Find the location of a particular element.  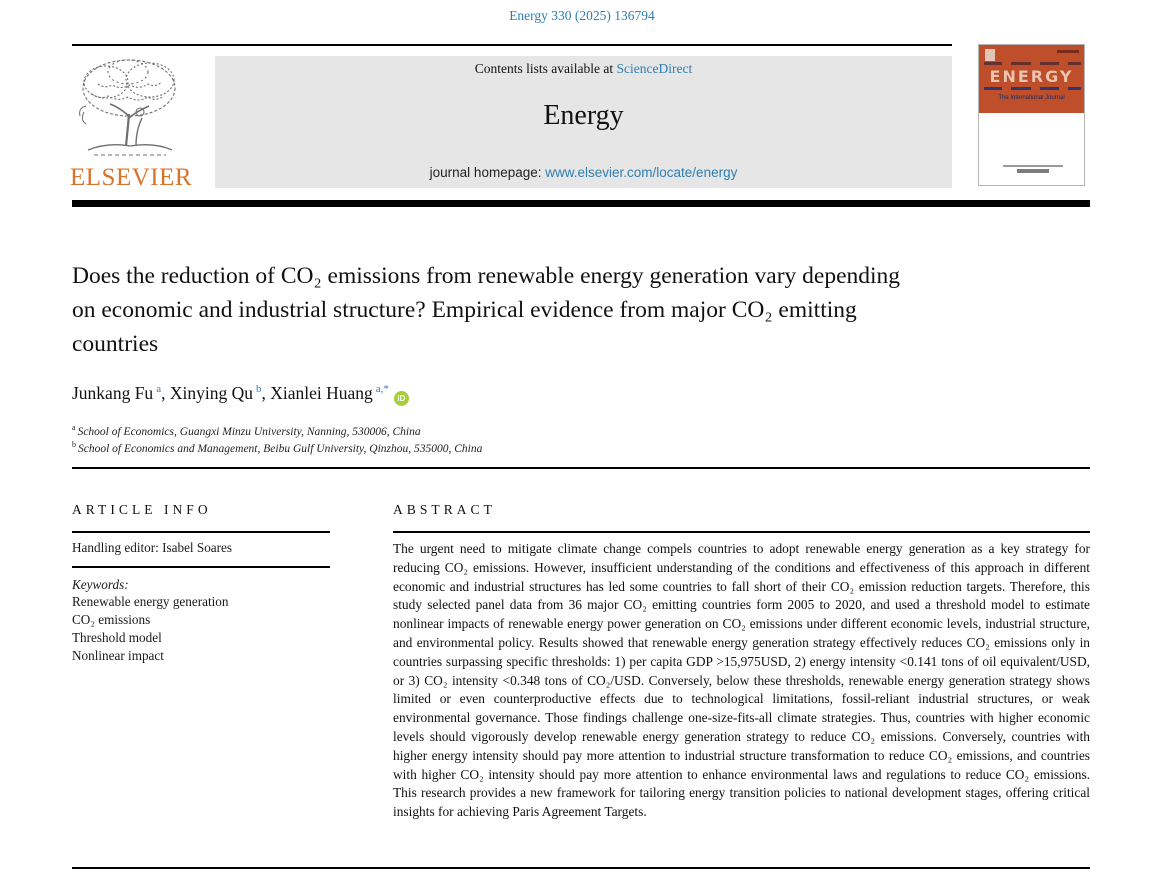

cover-footer-url is located at coordinates (1033, 166).